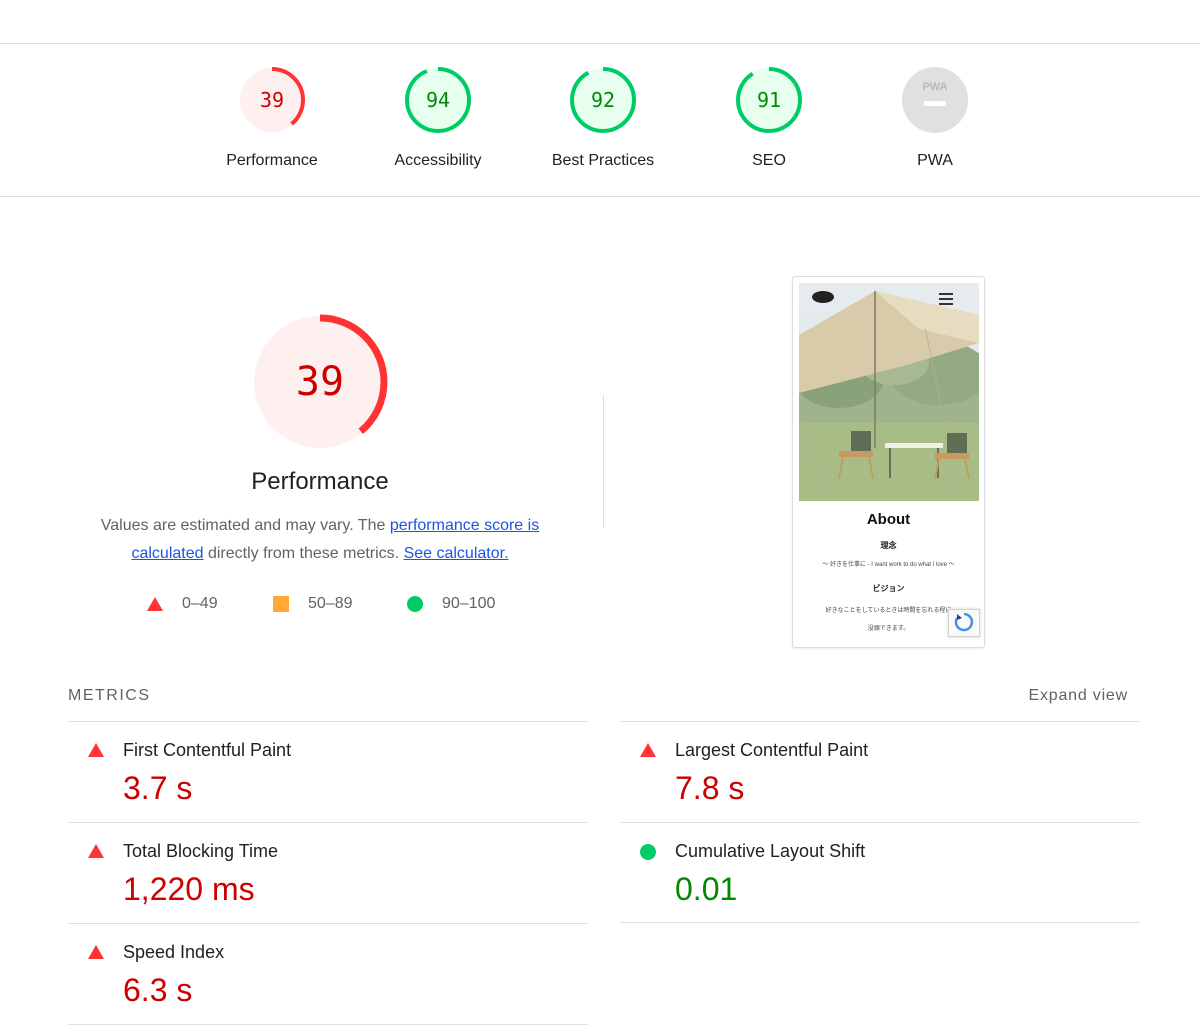 The width and height of the screenshot is (1200, 1035). I want to click on metrics-right-bottom-rule, so click(880, 922).